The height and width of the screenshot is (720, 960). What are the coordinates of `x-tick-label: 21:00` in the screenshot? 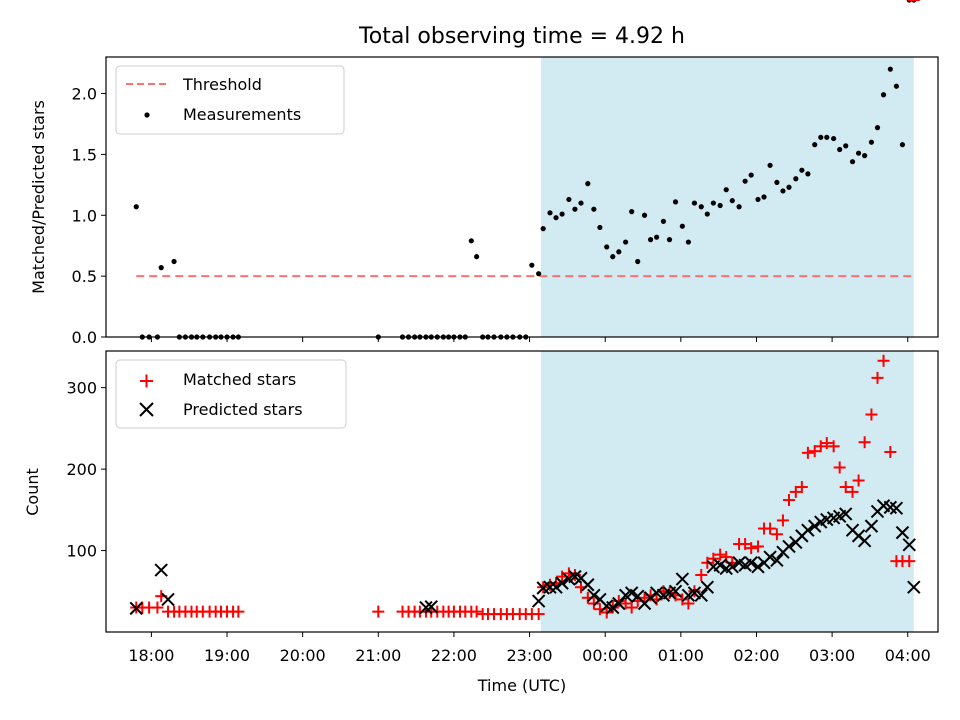 It's located at (378, 655).